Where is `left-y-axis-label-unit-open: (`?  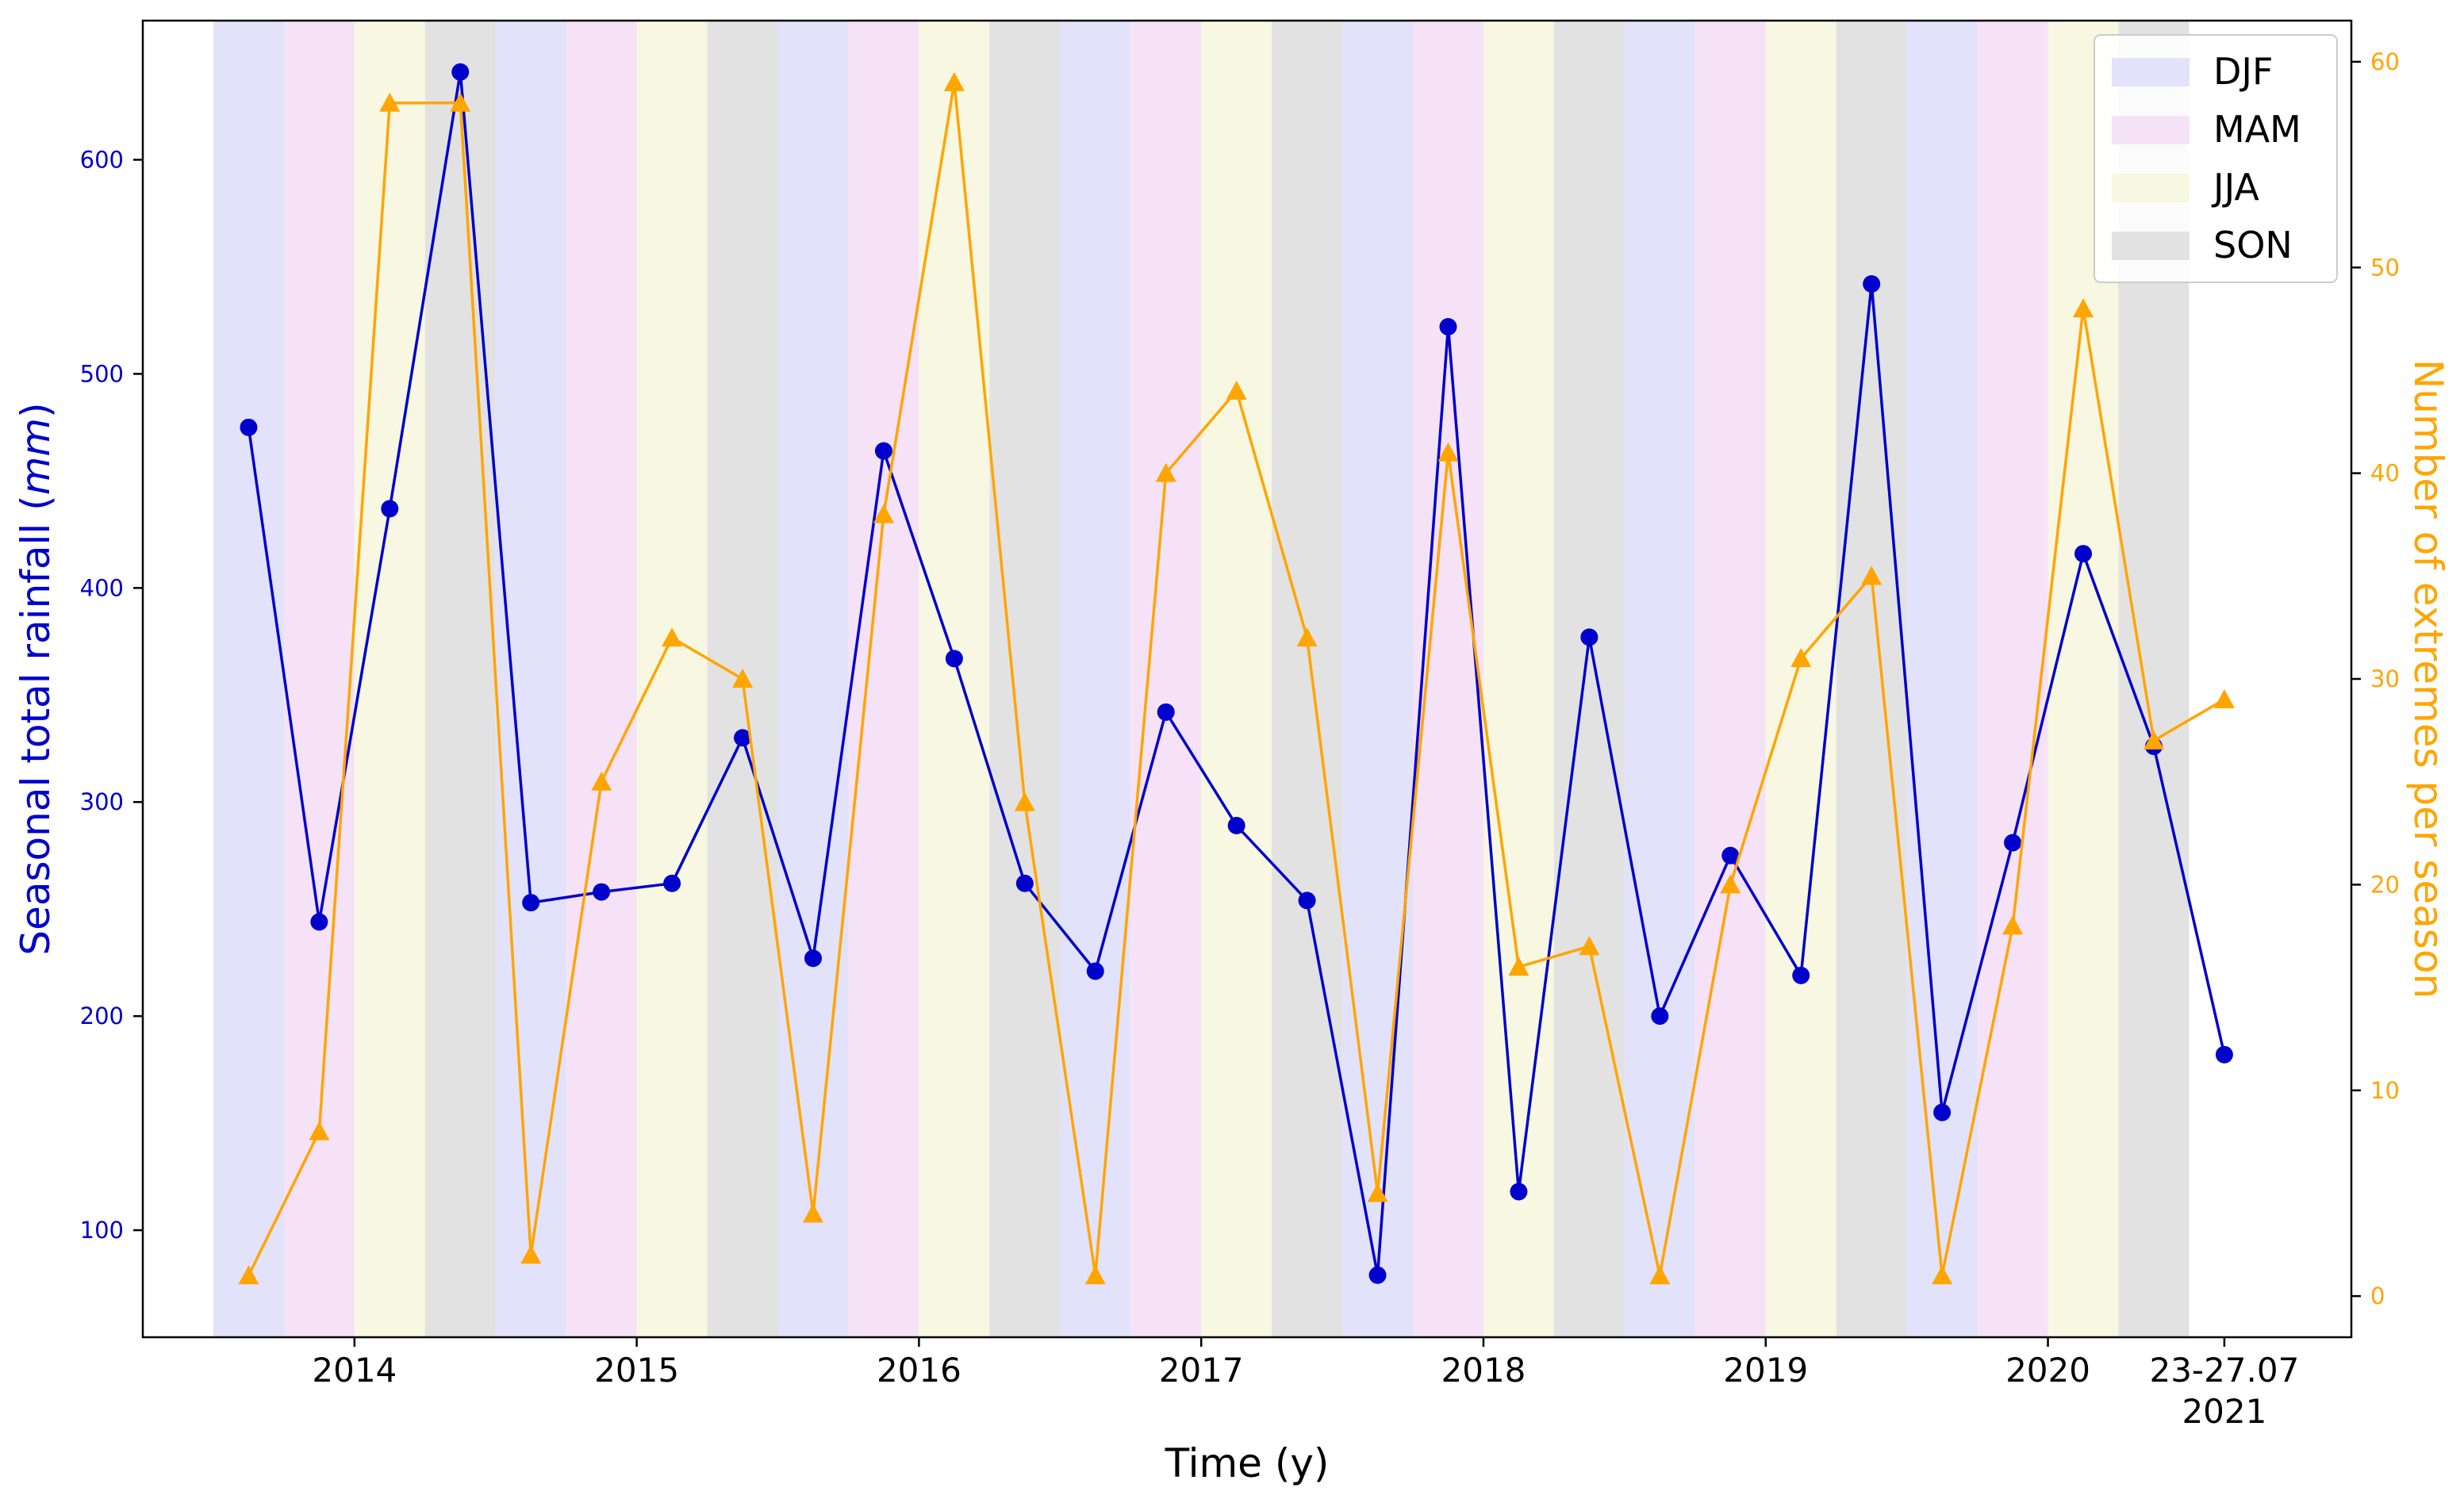
left-y-axis-label-unit-open: ( is located at coordinates (36, 503).